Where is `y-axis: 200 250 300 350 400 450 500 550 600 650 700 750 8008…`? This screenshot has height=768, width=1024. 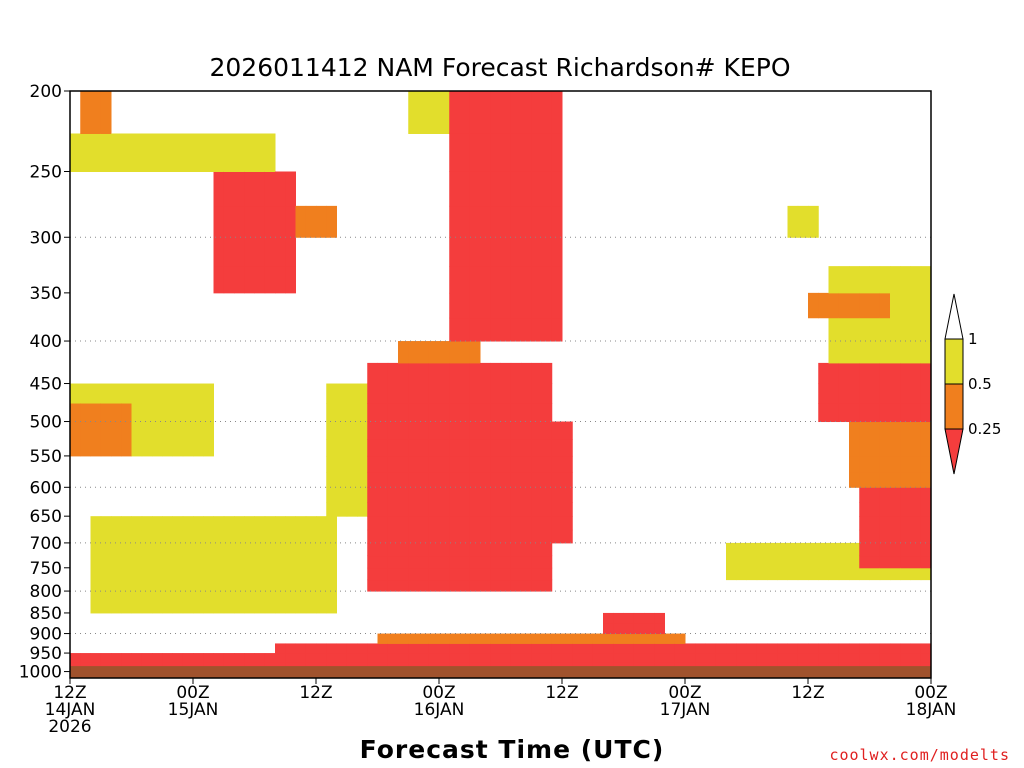 y-axis: 200 250 300 350 400 450 500 550 600 650 700 750 8008… is located at coordinates (44, 382).